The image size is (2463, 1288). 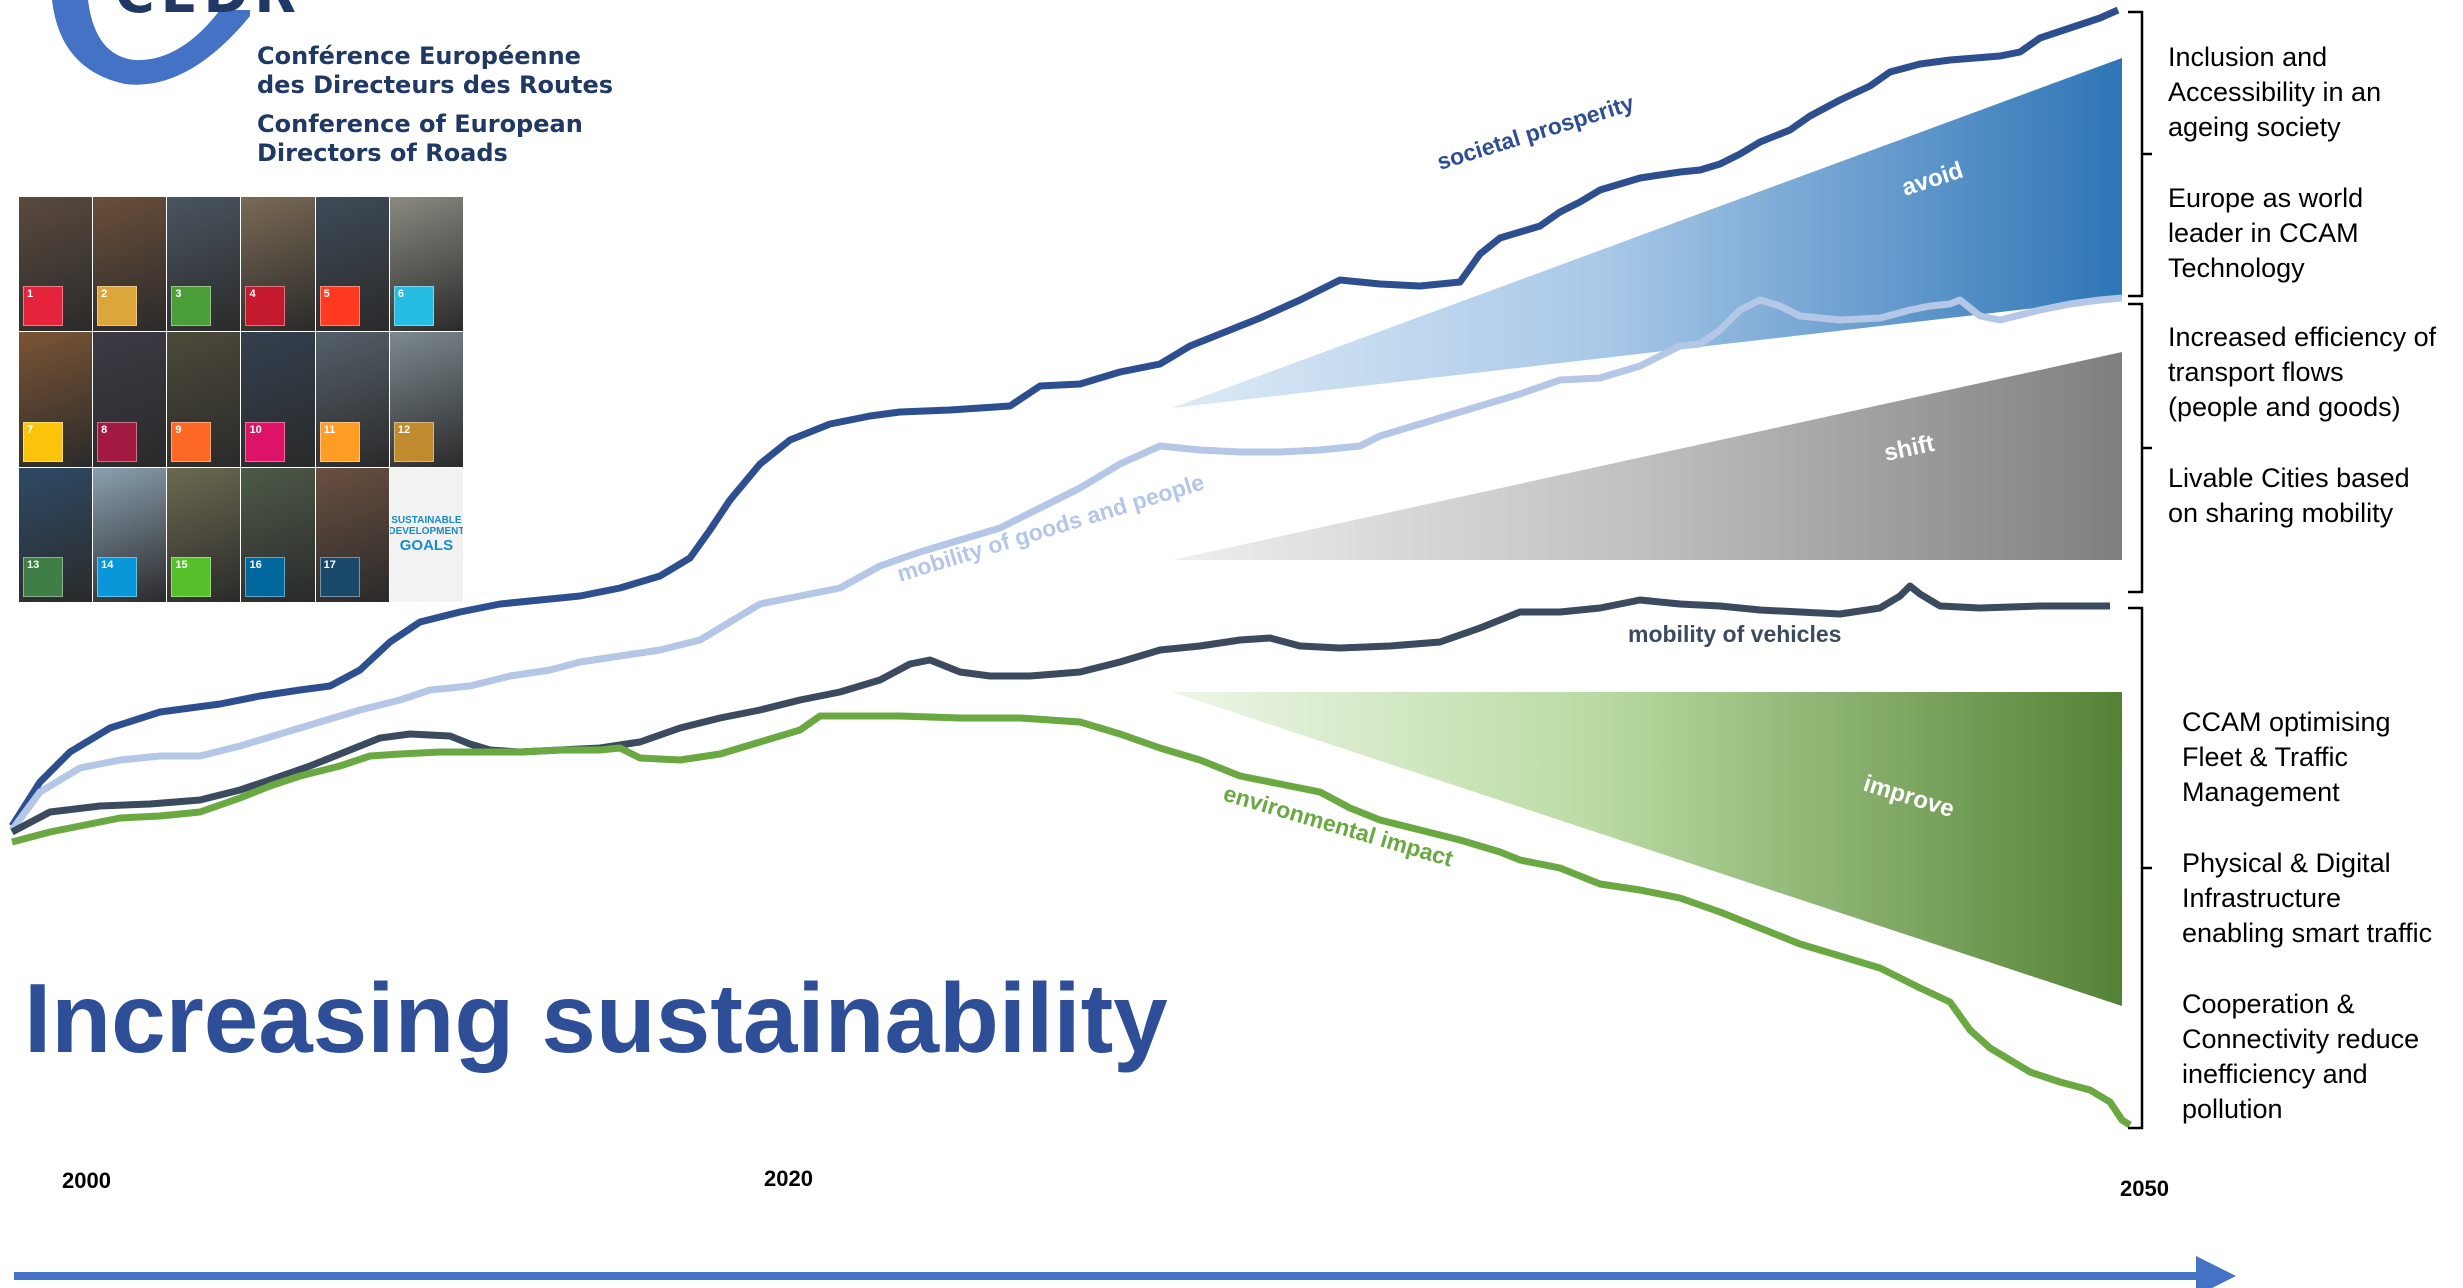 What do you see at coordinates (1647, 456) in the screenshot?
I see `shift-wedge` at bounding box center [1647, 456].